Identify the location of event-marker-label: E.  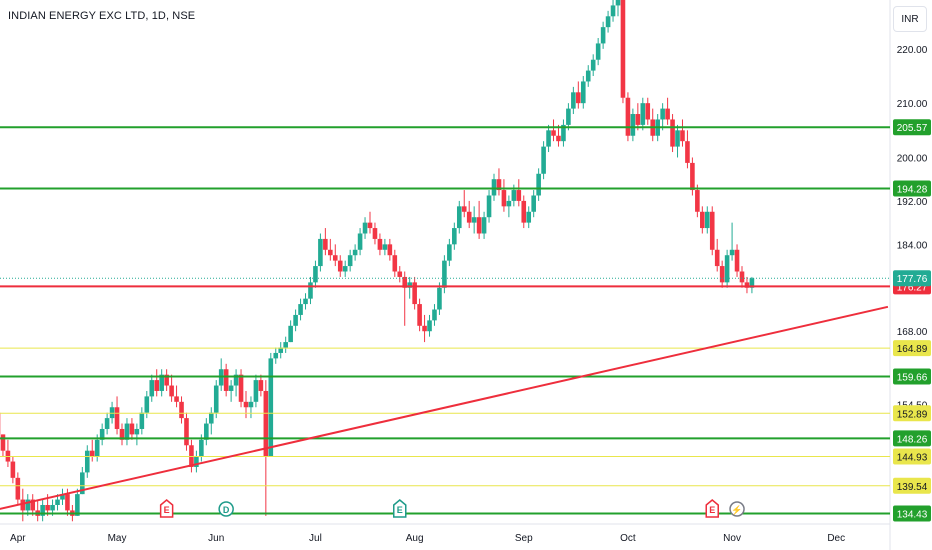
(712, 510).